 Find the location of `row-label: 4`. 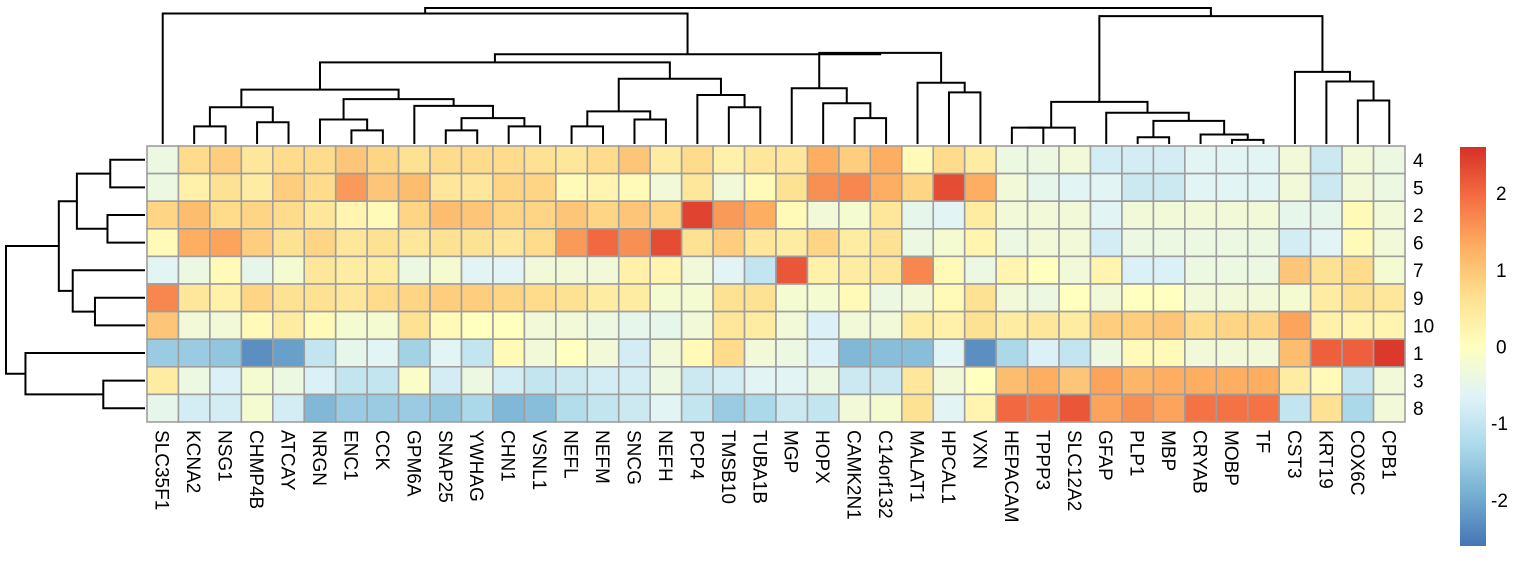

row-label: 4 is located at coordinates (1418, 161).